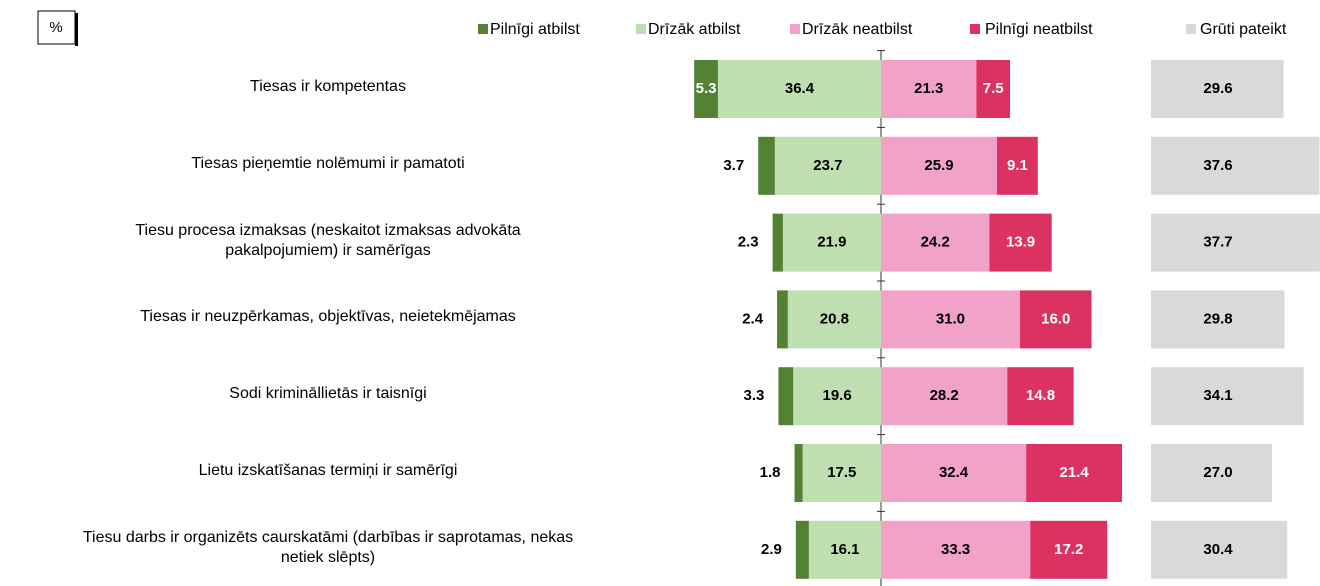 Image resolution: width=1320 pixels, height=586 pixels. I want to click on value-label: 13.9, so click(1020, 242).